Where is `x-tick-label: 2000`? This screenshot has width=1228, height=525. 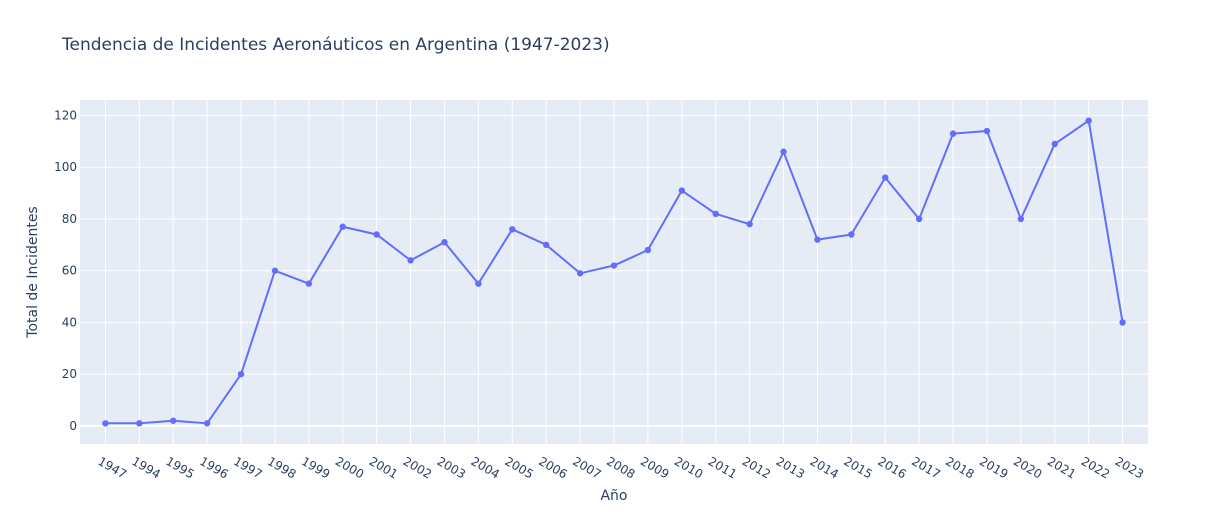 x-tick-label: 2000 is located at coordinates (349, 467).